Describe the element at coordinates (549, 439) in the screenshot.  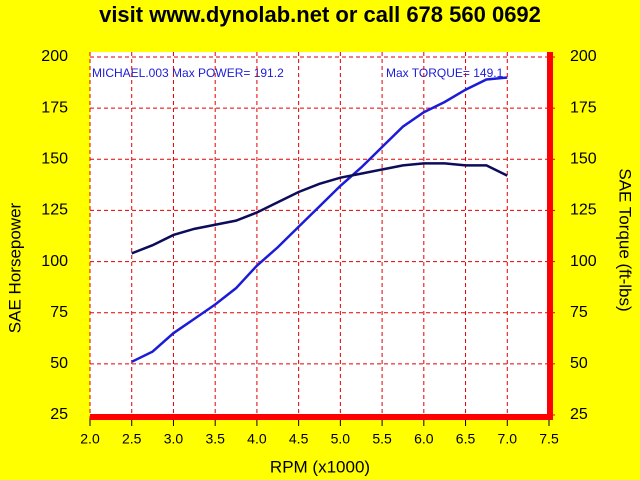
I see `x-tick-label: 7.5` at that location.